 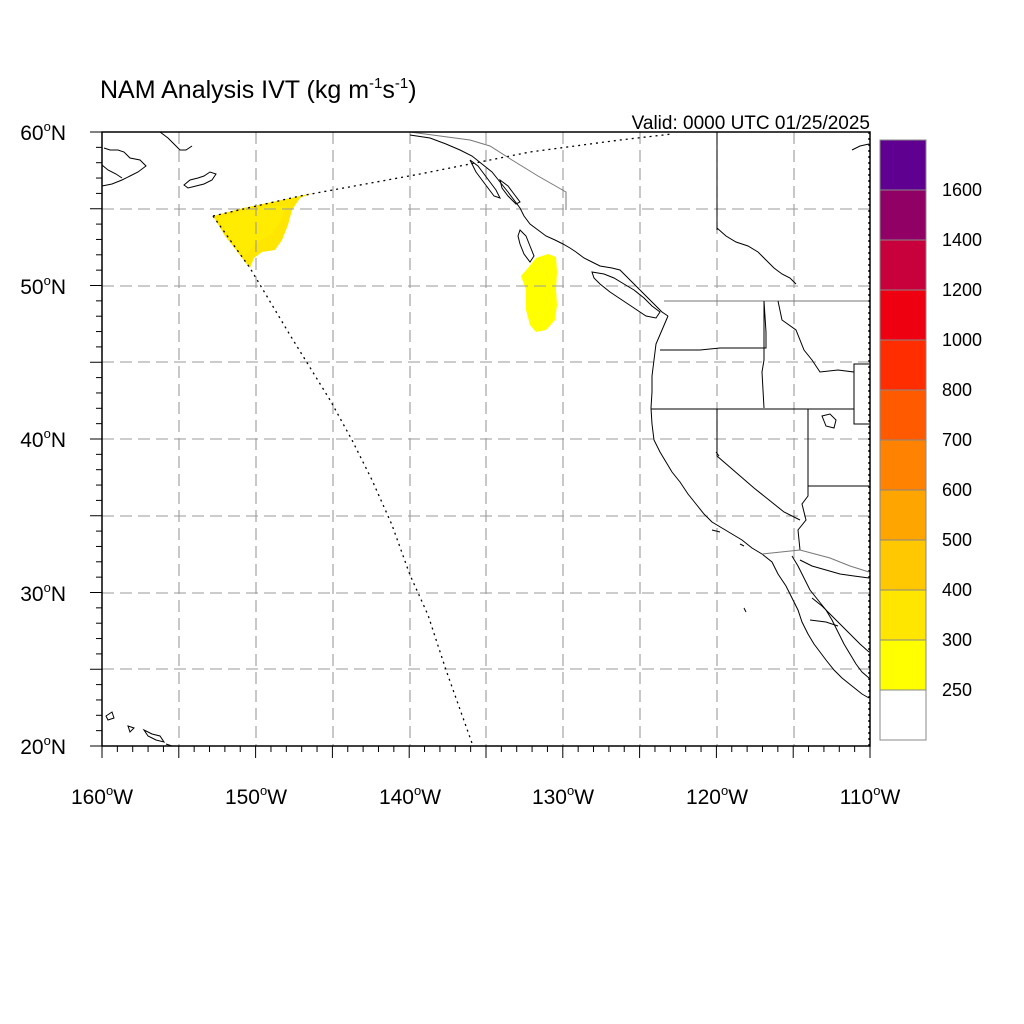 I want to click on vancouver-island, so click(x=626, y=295).